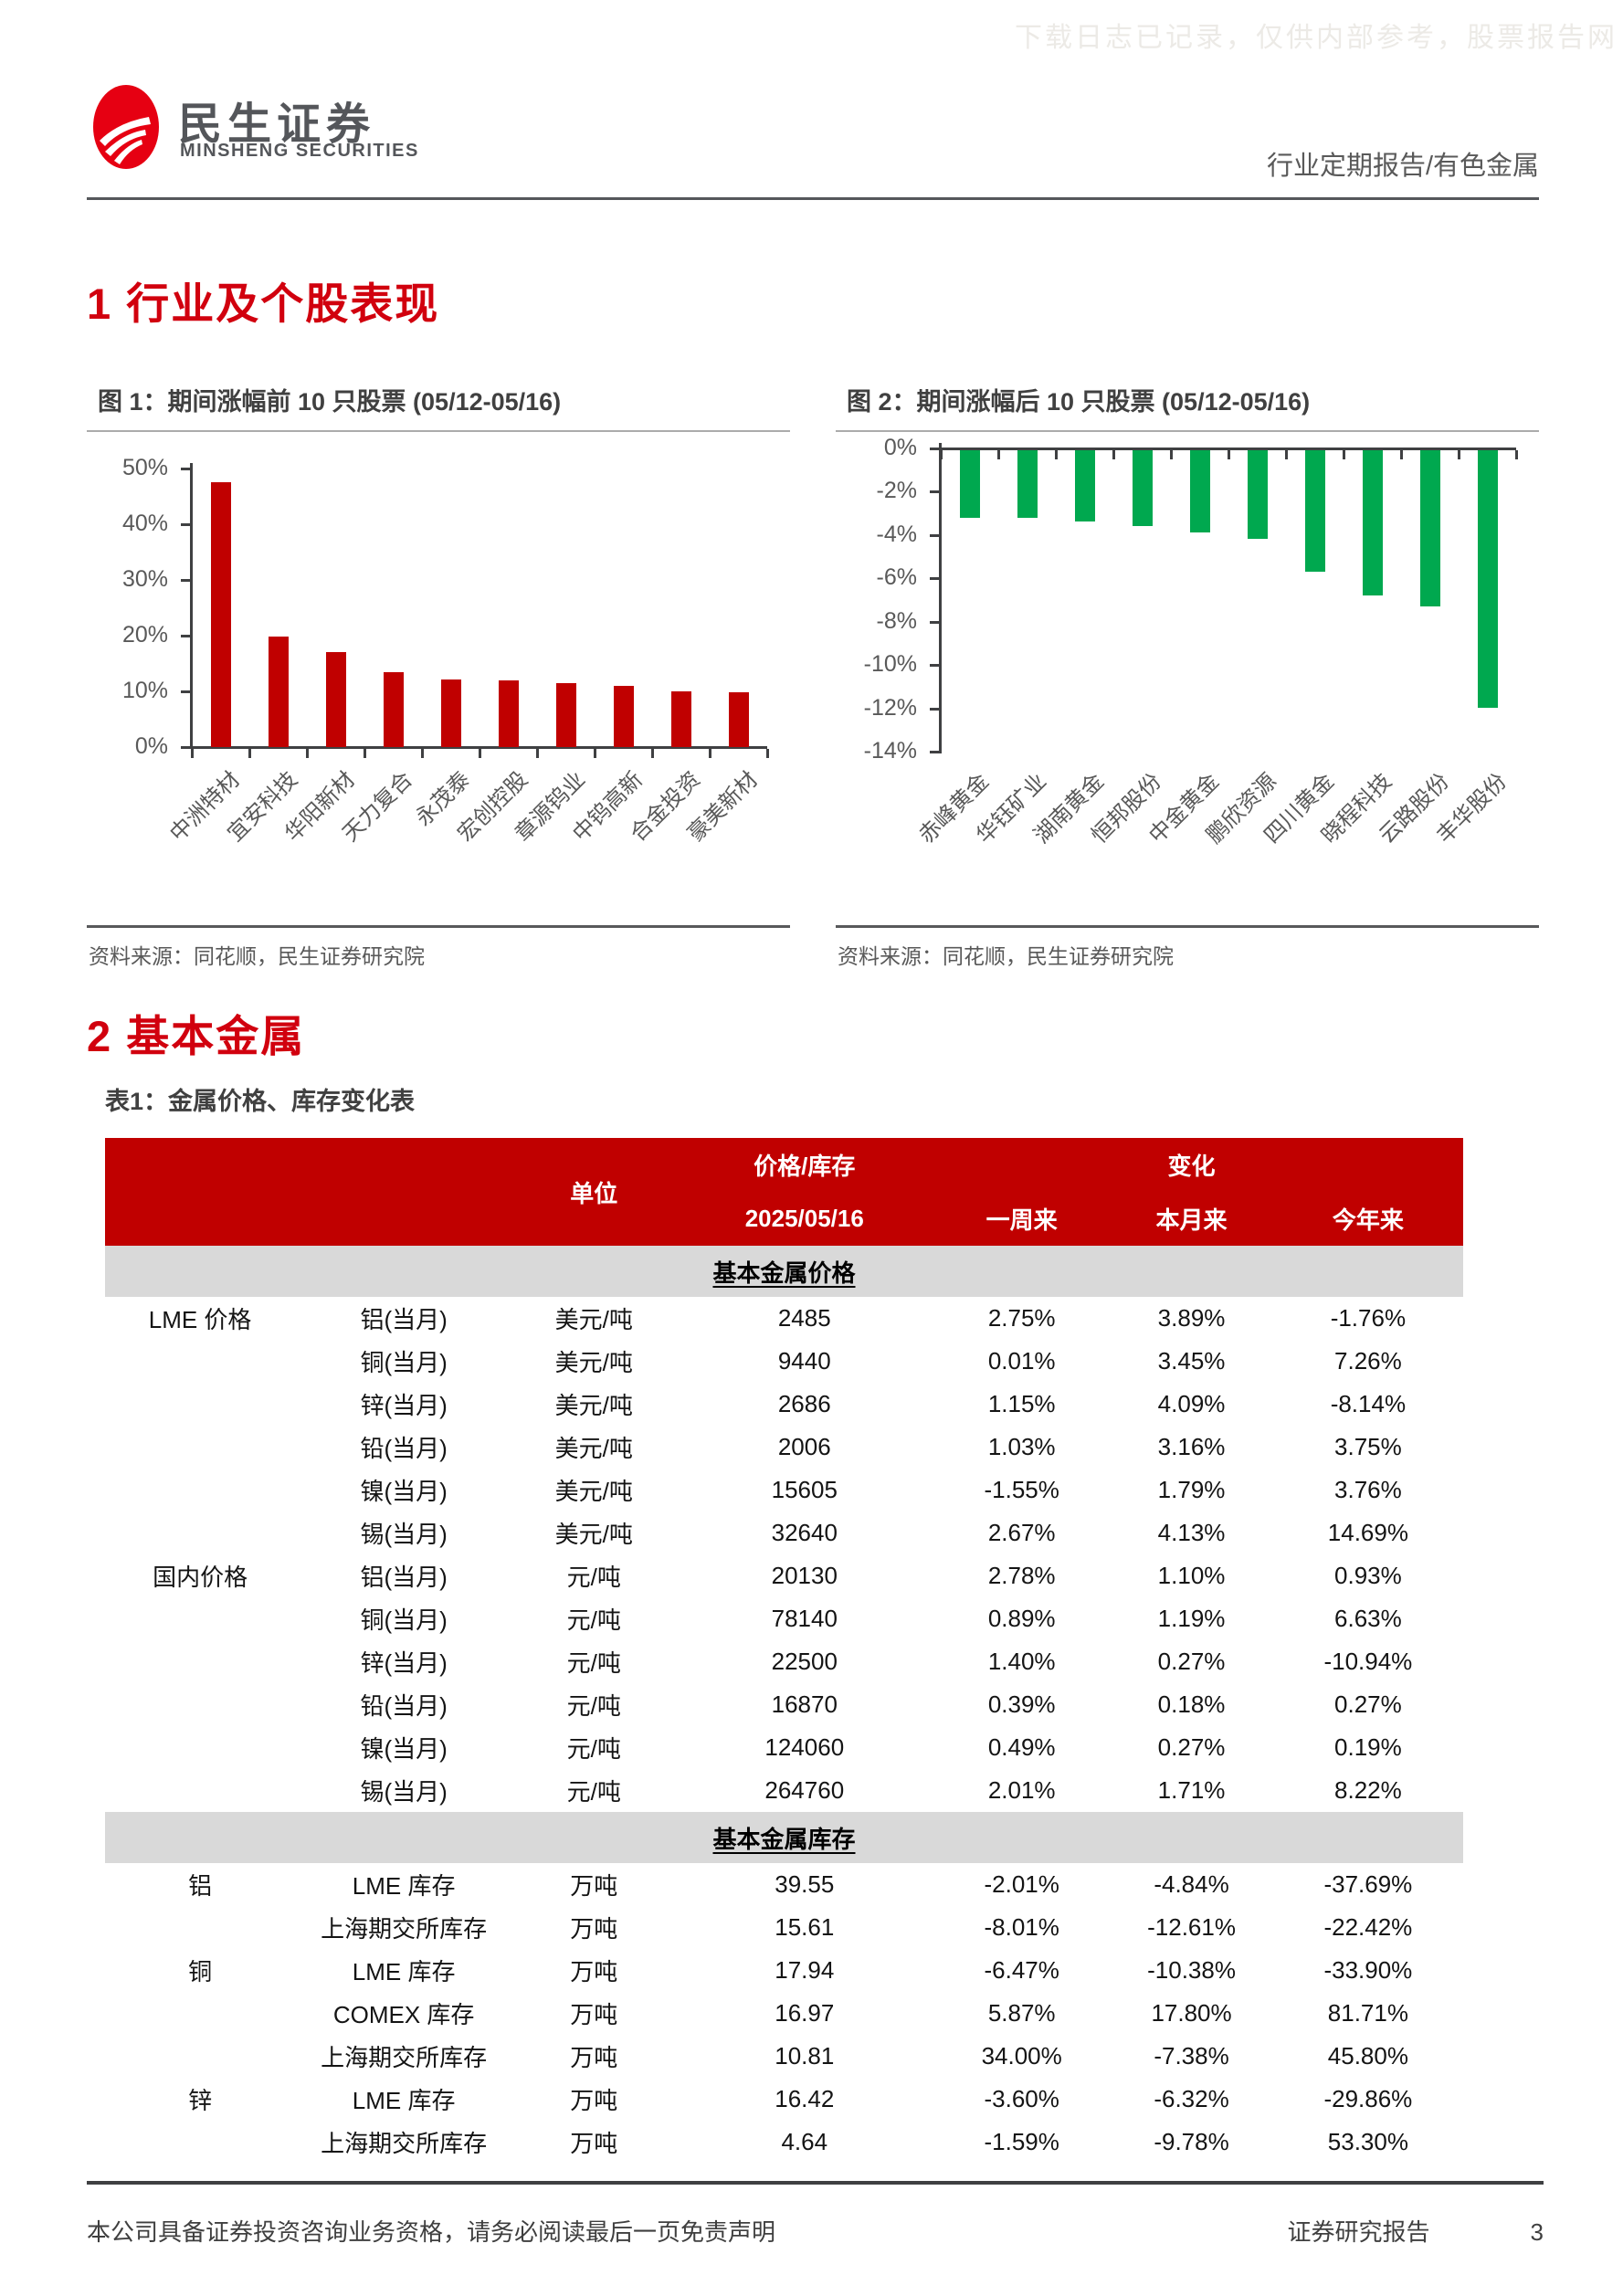 The image size is (1623, 2296). What do you see at coordinates (432, 2232) in the screenshot?
I see `footer-disclaimer: 本公司具备证券投资咨询业务资格，请务必阅读最后一页免责声明` at bounding box center [432, 2232].